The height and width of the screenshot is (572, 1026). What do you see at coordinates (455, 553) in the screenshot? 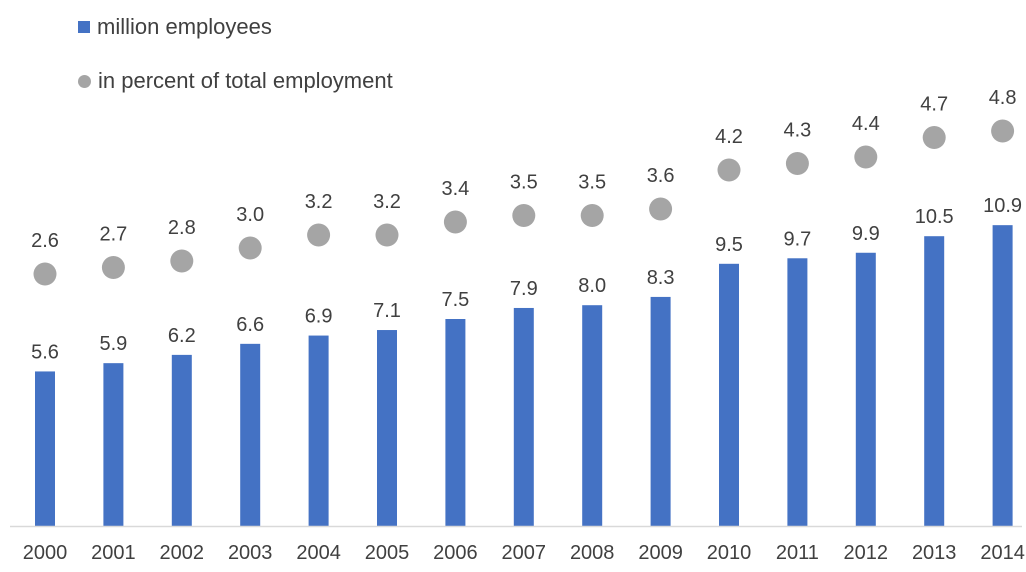
I see `x-tick-label: 2006` at bounding box center [455, 553].